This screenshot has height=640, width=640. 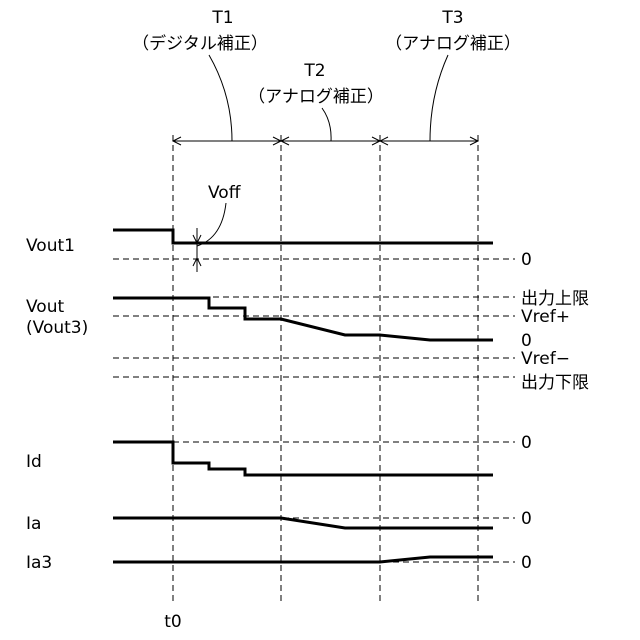 I want to click on vout-label: Vout, so click(x=45, y=307).